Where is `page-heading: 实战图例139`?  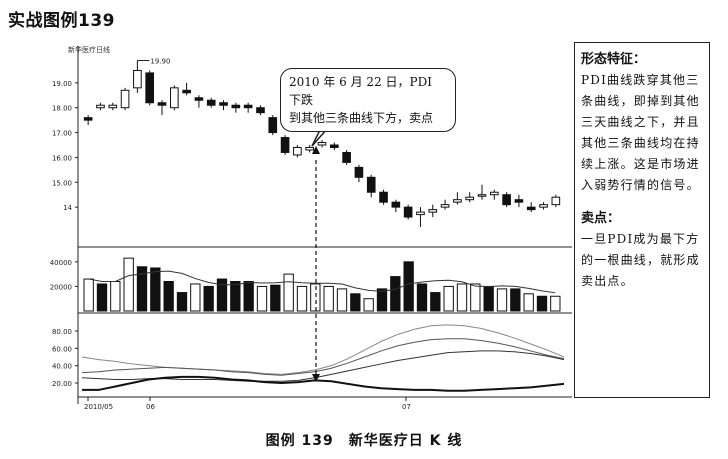 page-heading: 实战图例139 is located at coordinates (61, 21).